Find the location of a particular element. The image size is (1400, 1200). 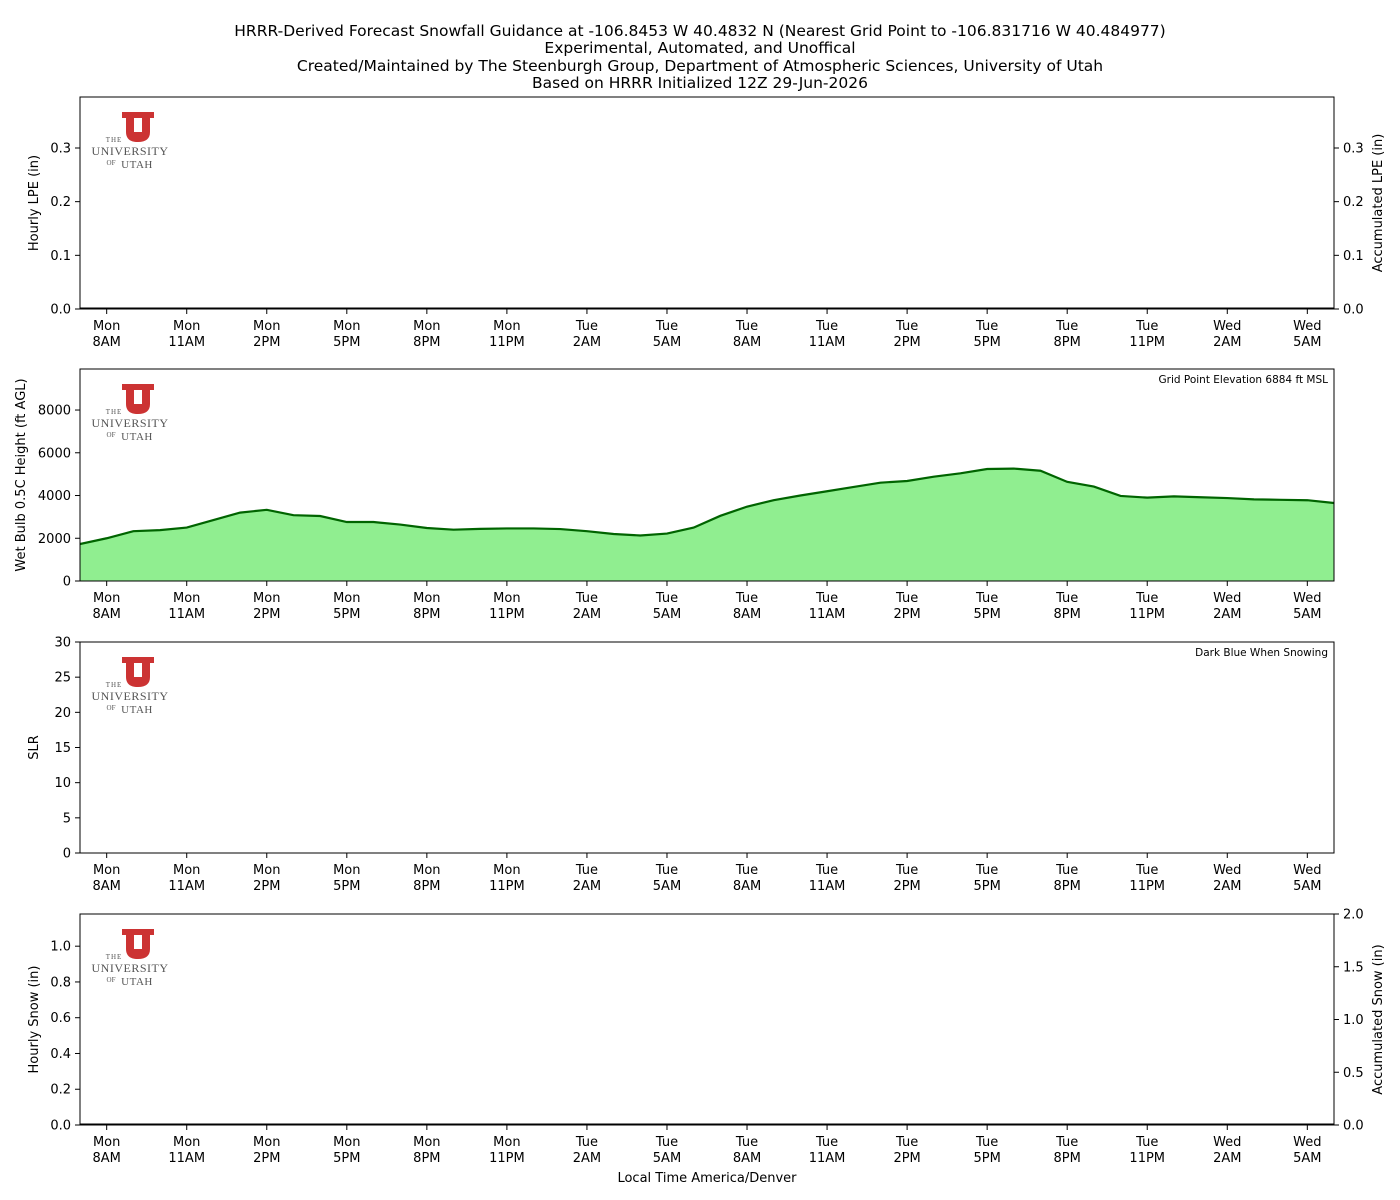

y-tick-label: 2000 is located at coordinates (54, 539).